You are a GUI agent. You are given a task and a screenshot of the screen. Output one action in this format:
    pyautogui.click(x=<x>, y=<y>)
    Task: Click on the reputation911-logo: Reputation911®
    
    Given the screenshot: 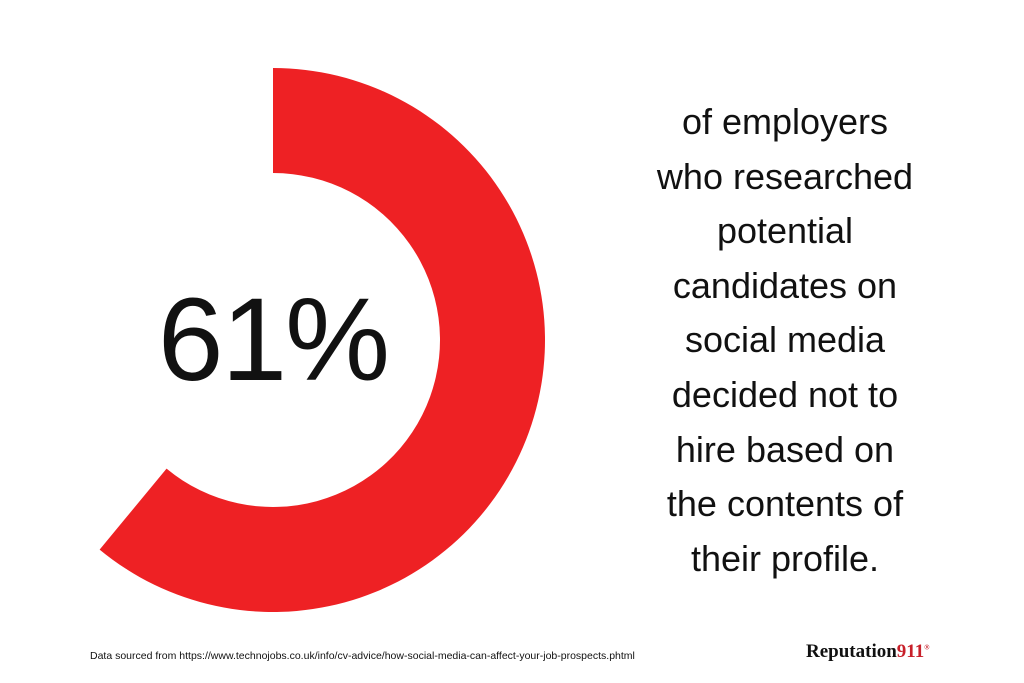 What is the action you would take?
    pyautogui.click(x=867, y=652)
    